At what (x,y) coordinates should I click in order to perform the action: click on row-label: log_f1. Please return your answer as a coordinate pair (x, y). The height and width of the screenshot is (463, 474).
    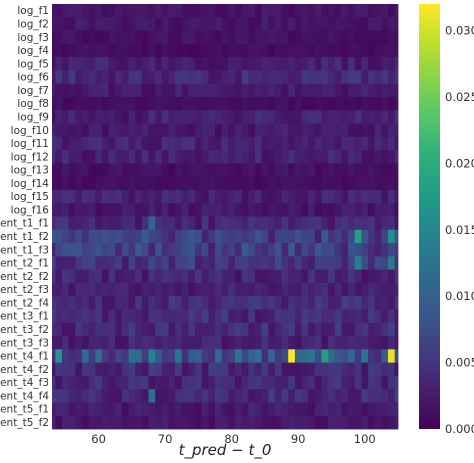
    Looking at the image, I should click on (33, 11).